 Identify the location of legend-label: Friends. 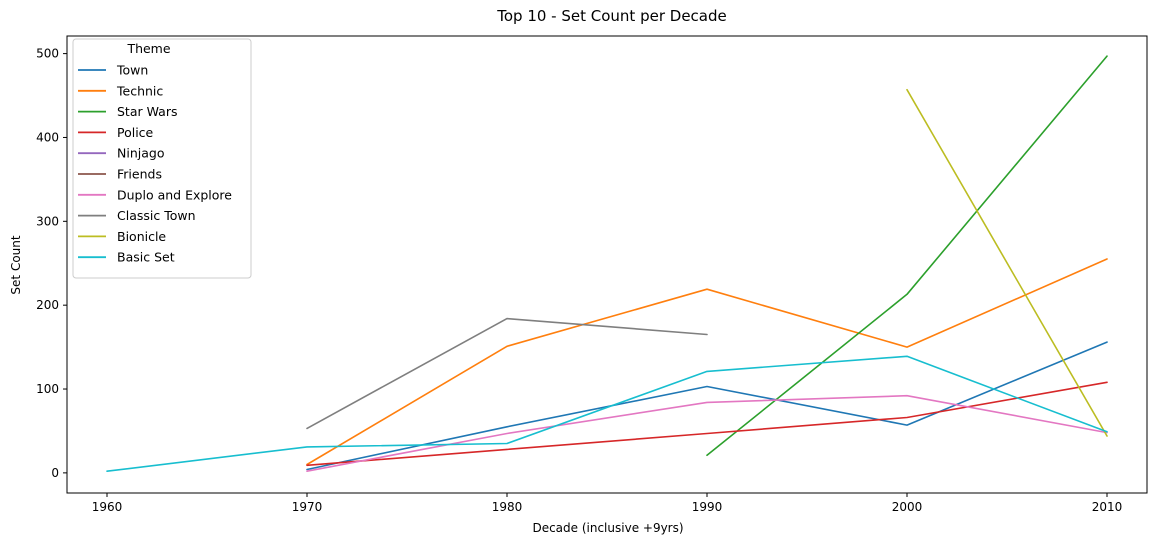
(139, 174).